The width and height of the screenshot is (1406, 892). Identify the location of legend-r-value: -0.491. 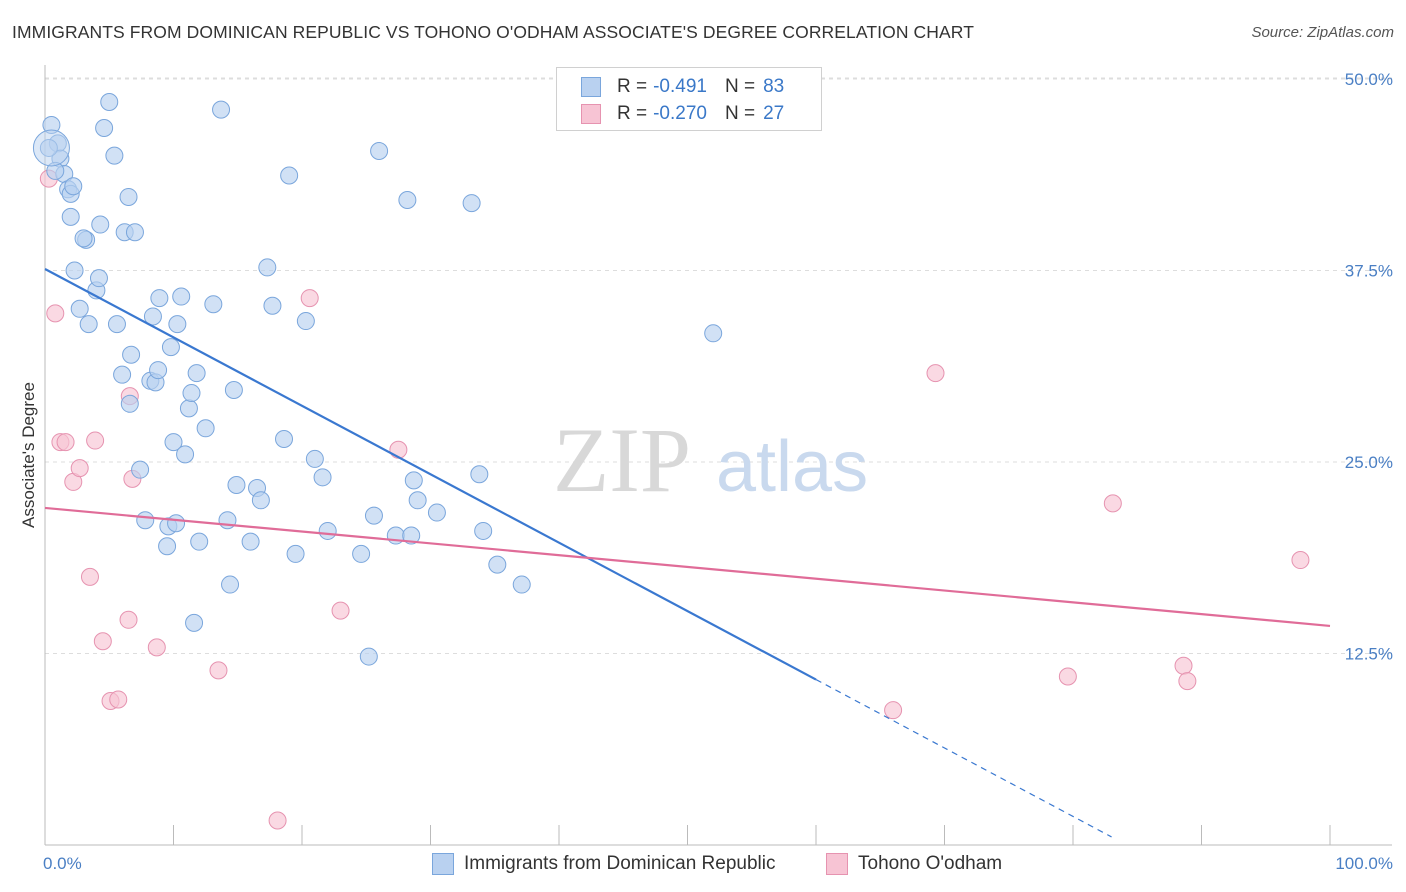
(680, 86).